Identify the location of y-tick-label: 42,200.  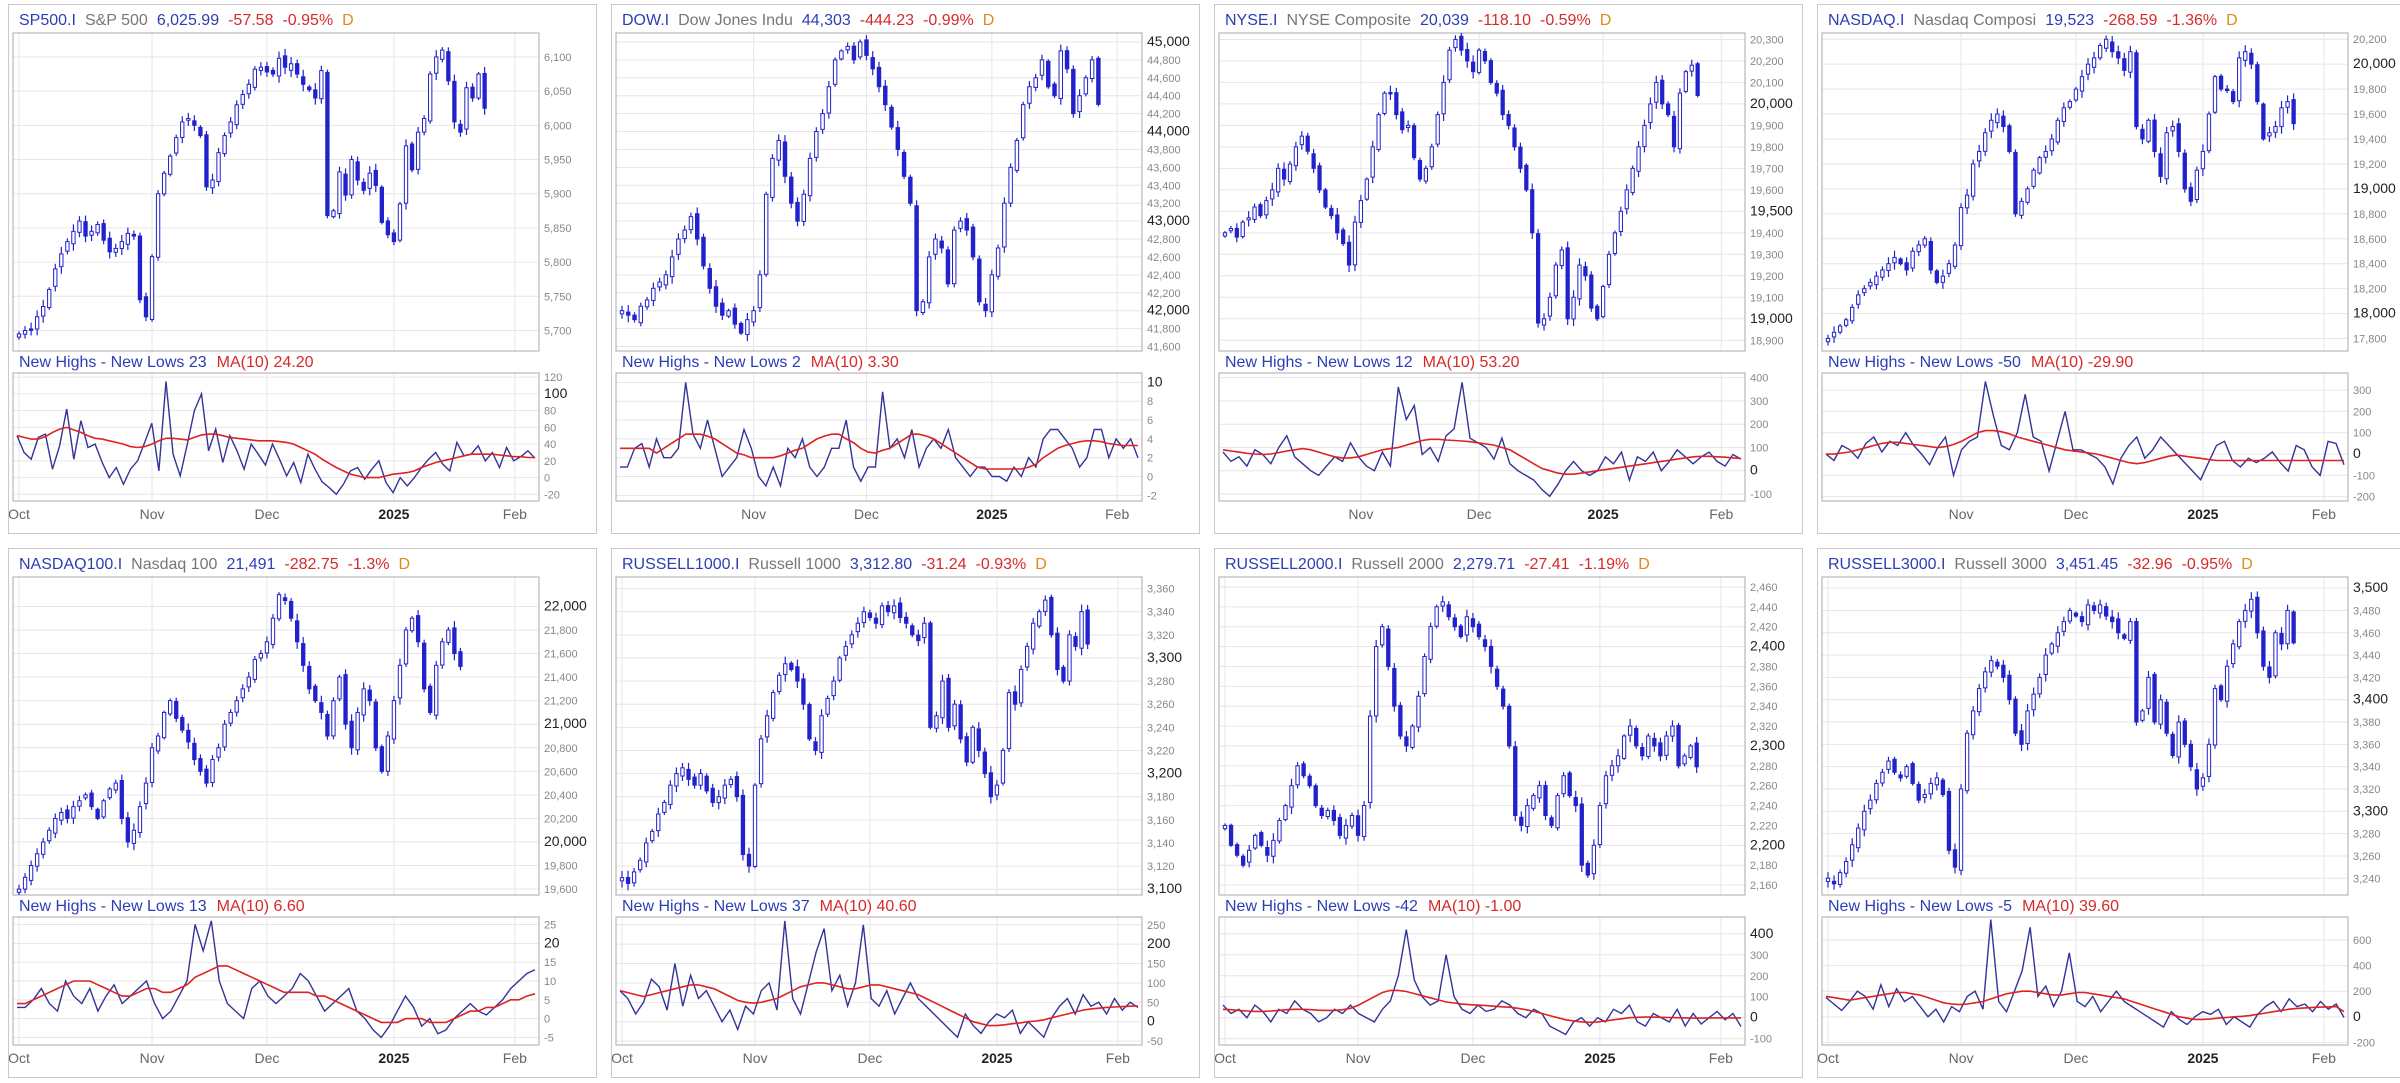
(1164, 294).